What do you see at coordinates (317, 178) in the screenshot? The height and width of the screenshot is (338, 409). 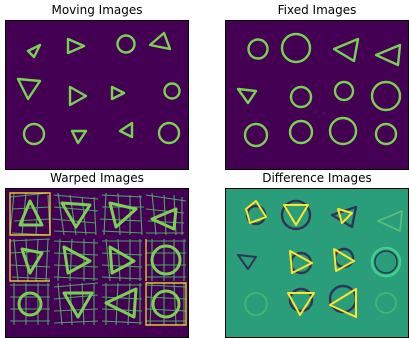 I see `difference-images-title: Difference Images` at bounding box center [317, 178].